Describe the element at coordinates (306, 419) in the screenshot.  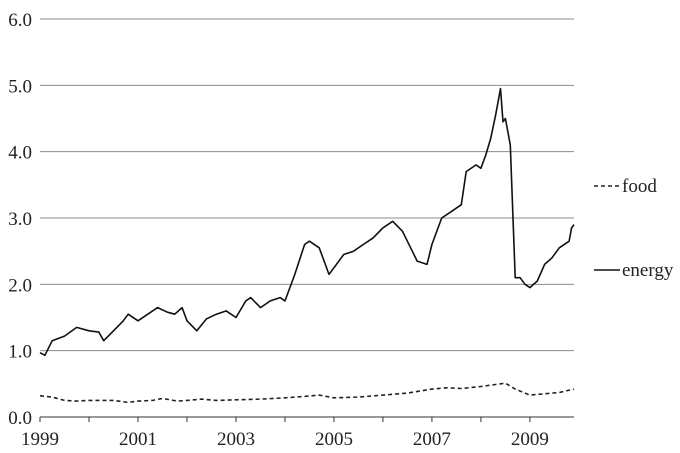
I see `x-axis` at that location.